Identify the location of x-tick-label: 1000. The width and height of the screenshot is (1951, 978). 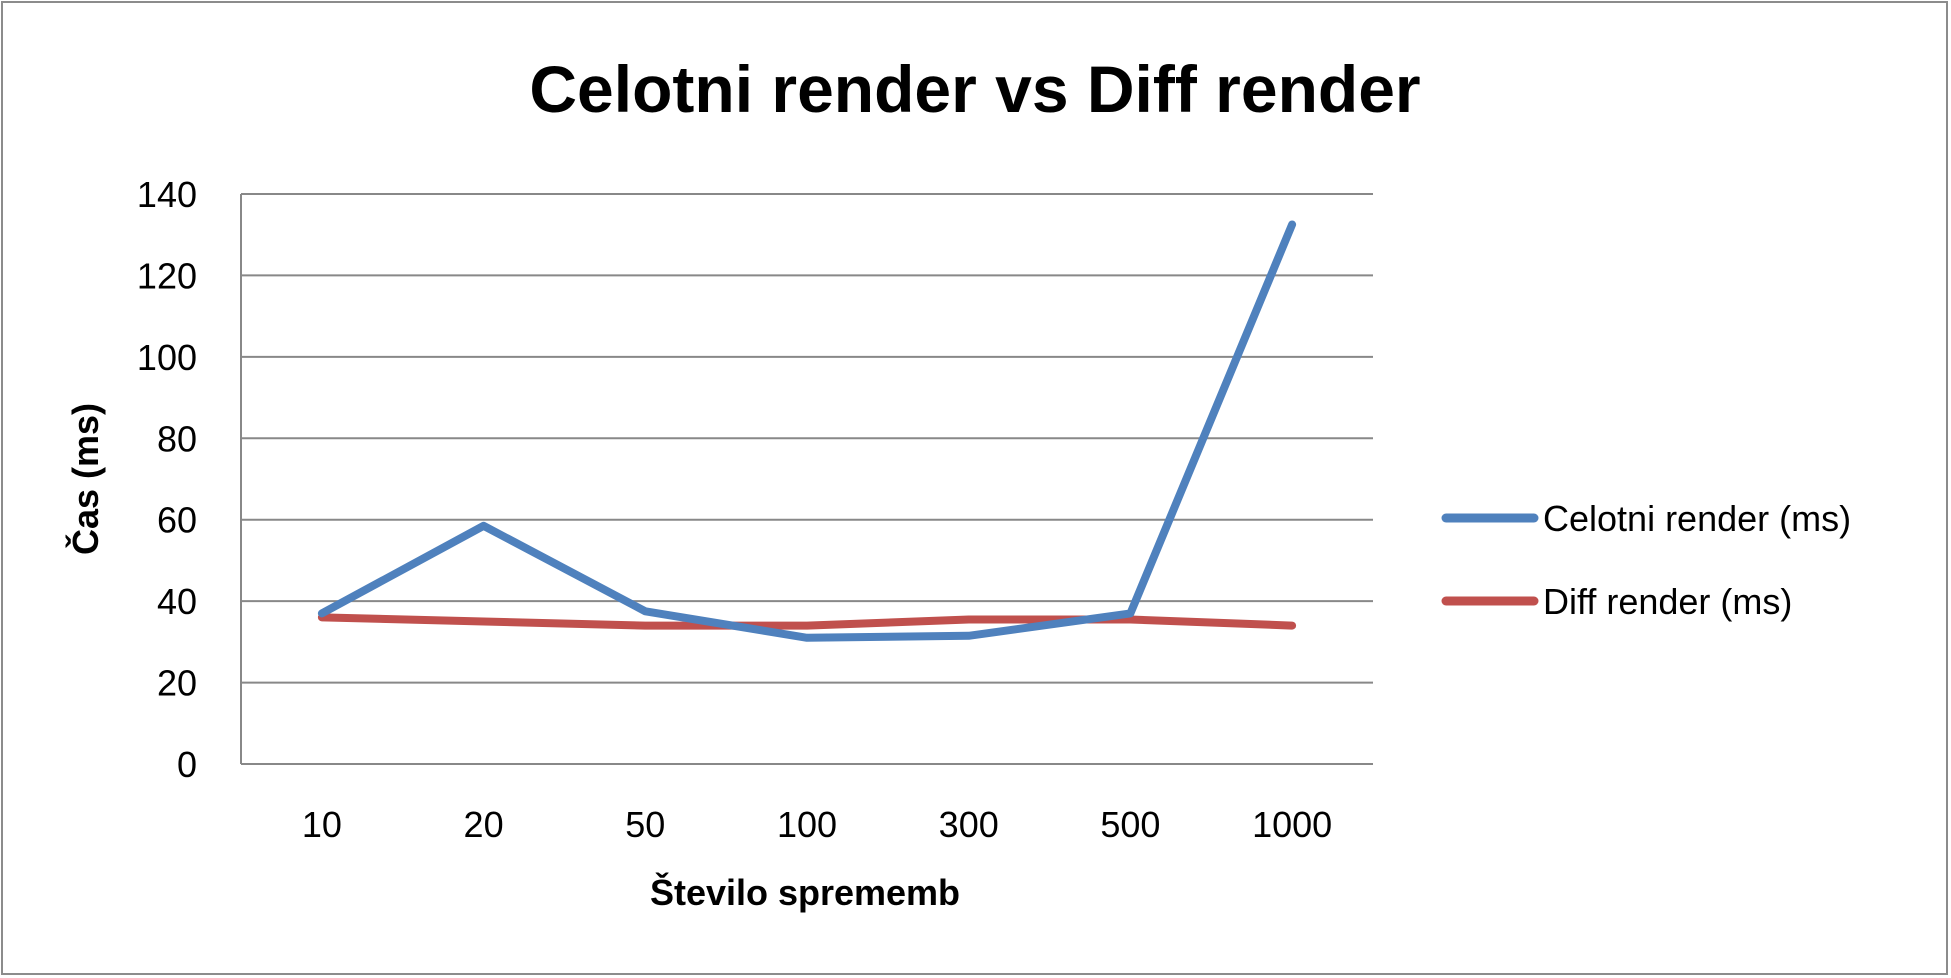
(1292, 824).